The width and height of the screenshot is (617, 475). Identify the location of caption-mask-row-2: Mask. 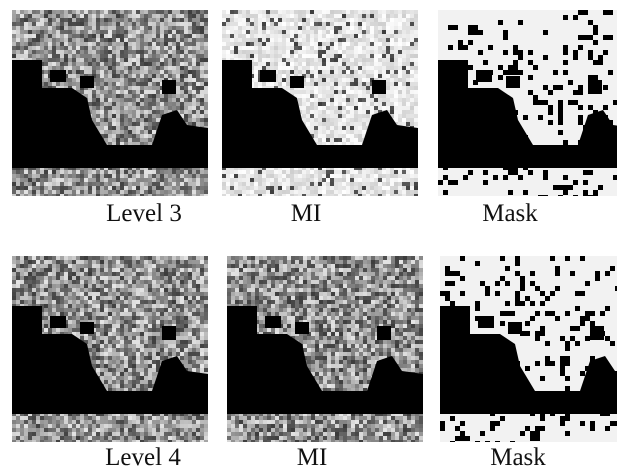
(518, 457).